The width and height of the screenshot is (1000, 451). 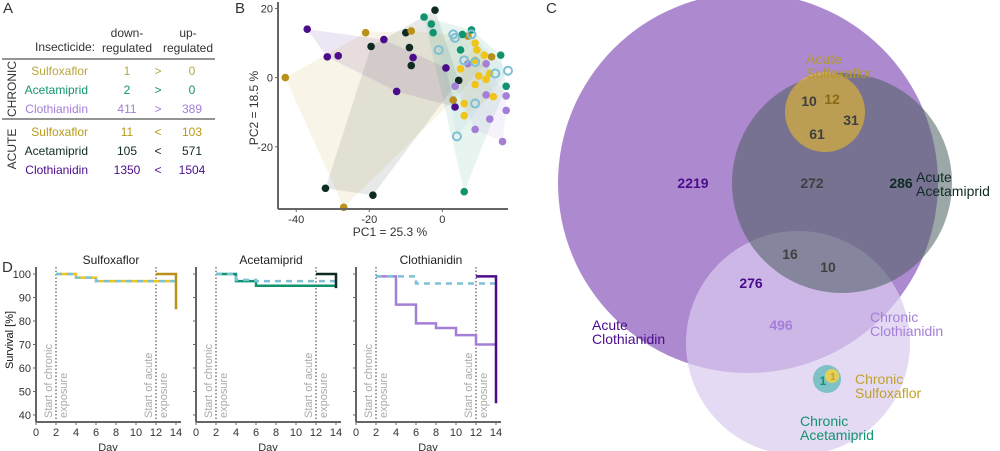 What do you see at coordinates (116, 132) in the screenshot?
I see `table-row: Sulfoxaflor 11 <103` at bounding box center [116, 132].